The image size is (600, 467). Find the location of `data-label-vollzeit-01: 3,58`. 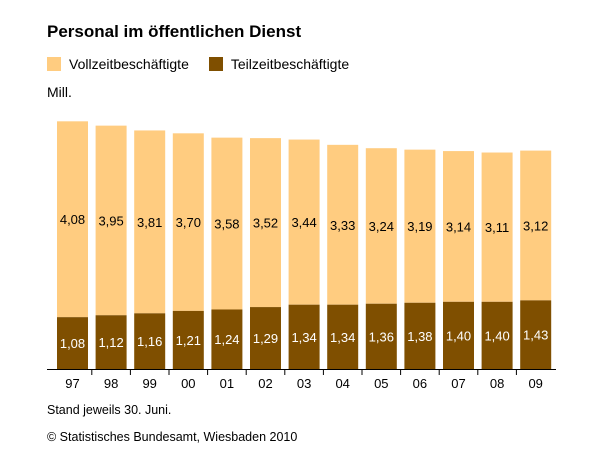

data-label-vollzeit-01: 3,58 is located at coordinates (226, 224).